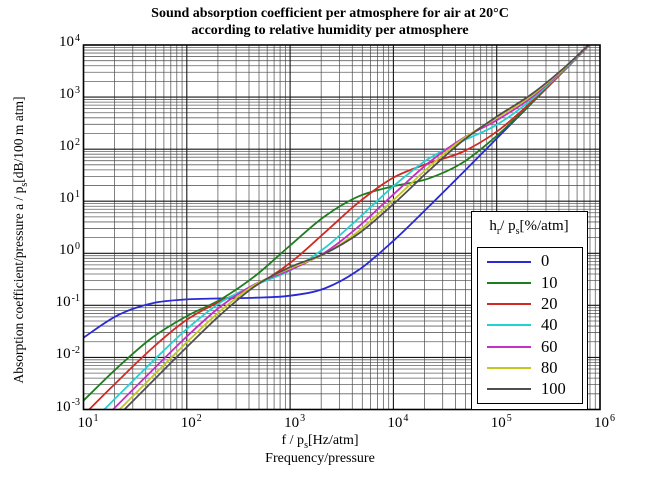 Image resolution: width=650 pixels, height=488 pixels. Describe the element at coordinates (67, 406) in the screenshot. I see `y-tick: 10⁻³` at that location.